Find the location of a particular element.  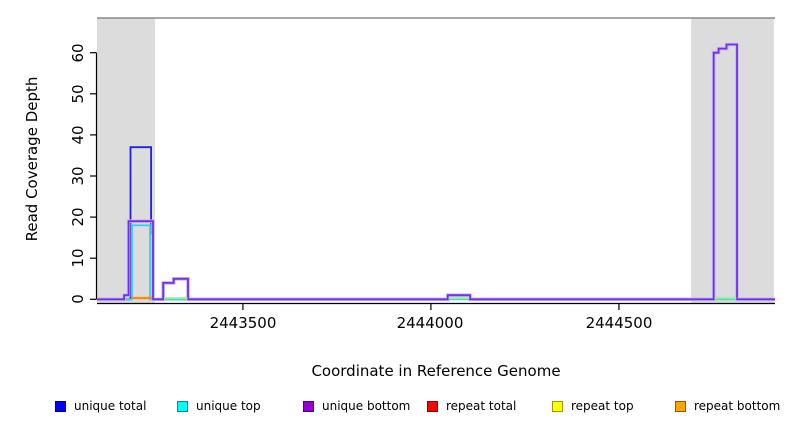

x-tick-label: 2444500 is located at coordinates (619, 323).